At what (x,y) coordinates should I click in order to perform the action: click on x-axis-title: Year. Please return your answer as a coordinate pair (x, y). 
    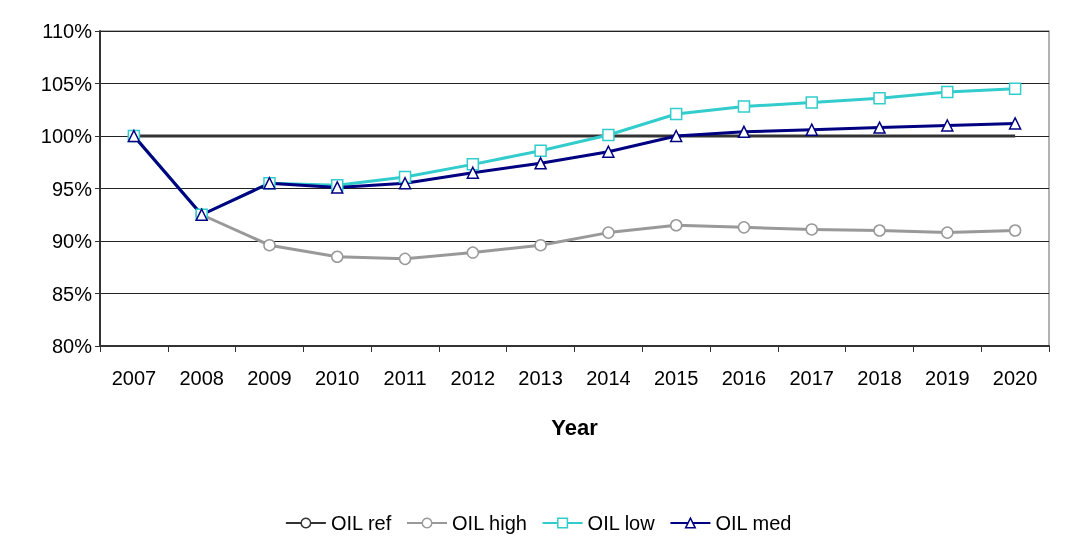
    Looking at the image, I should click on (575, 427).